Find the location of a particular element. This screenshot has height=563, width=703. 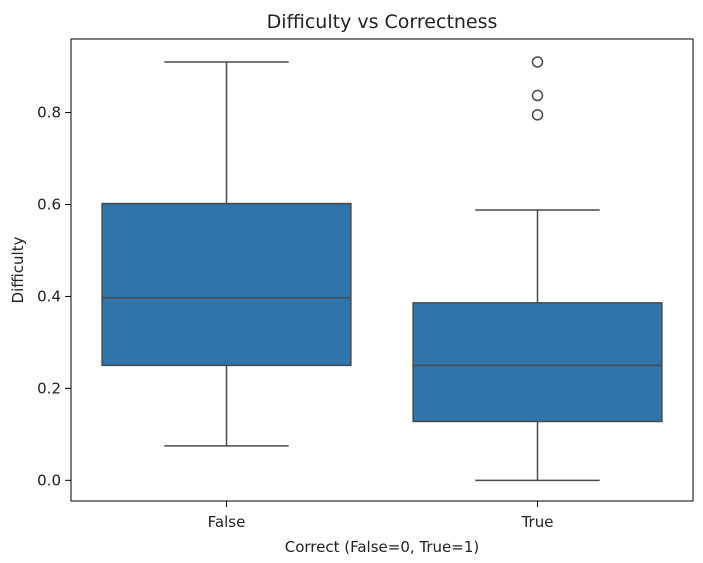

y-axis-label: Difficulty is located at coordinates (18, 269).